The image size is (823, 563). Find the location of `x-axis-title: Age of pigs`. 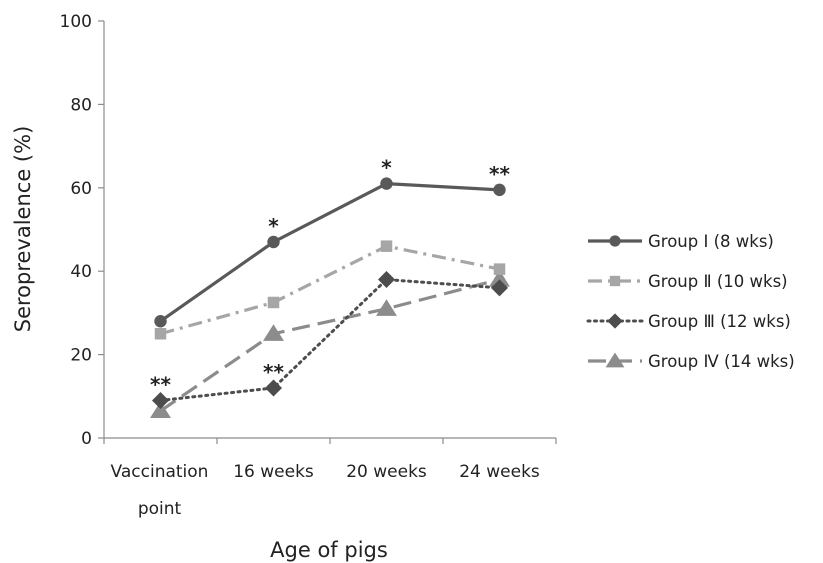

x-axis-title: Age of pigs is located at coordinates (329, 550).